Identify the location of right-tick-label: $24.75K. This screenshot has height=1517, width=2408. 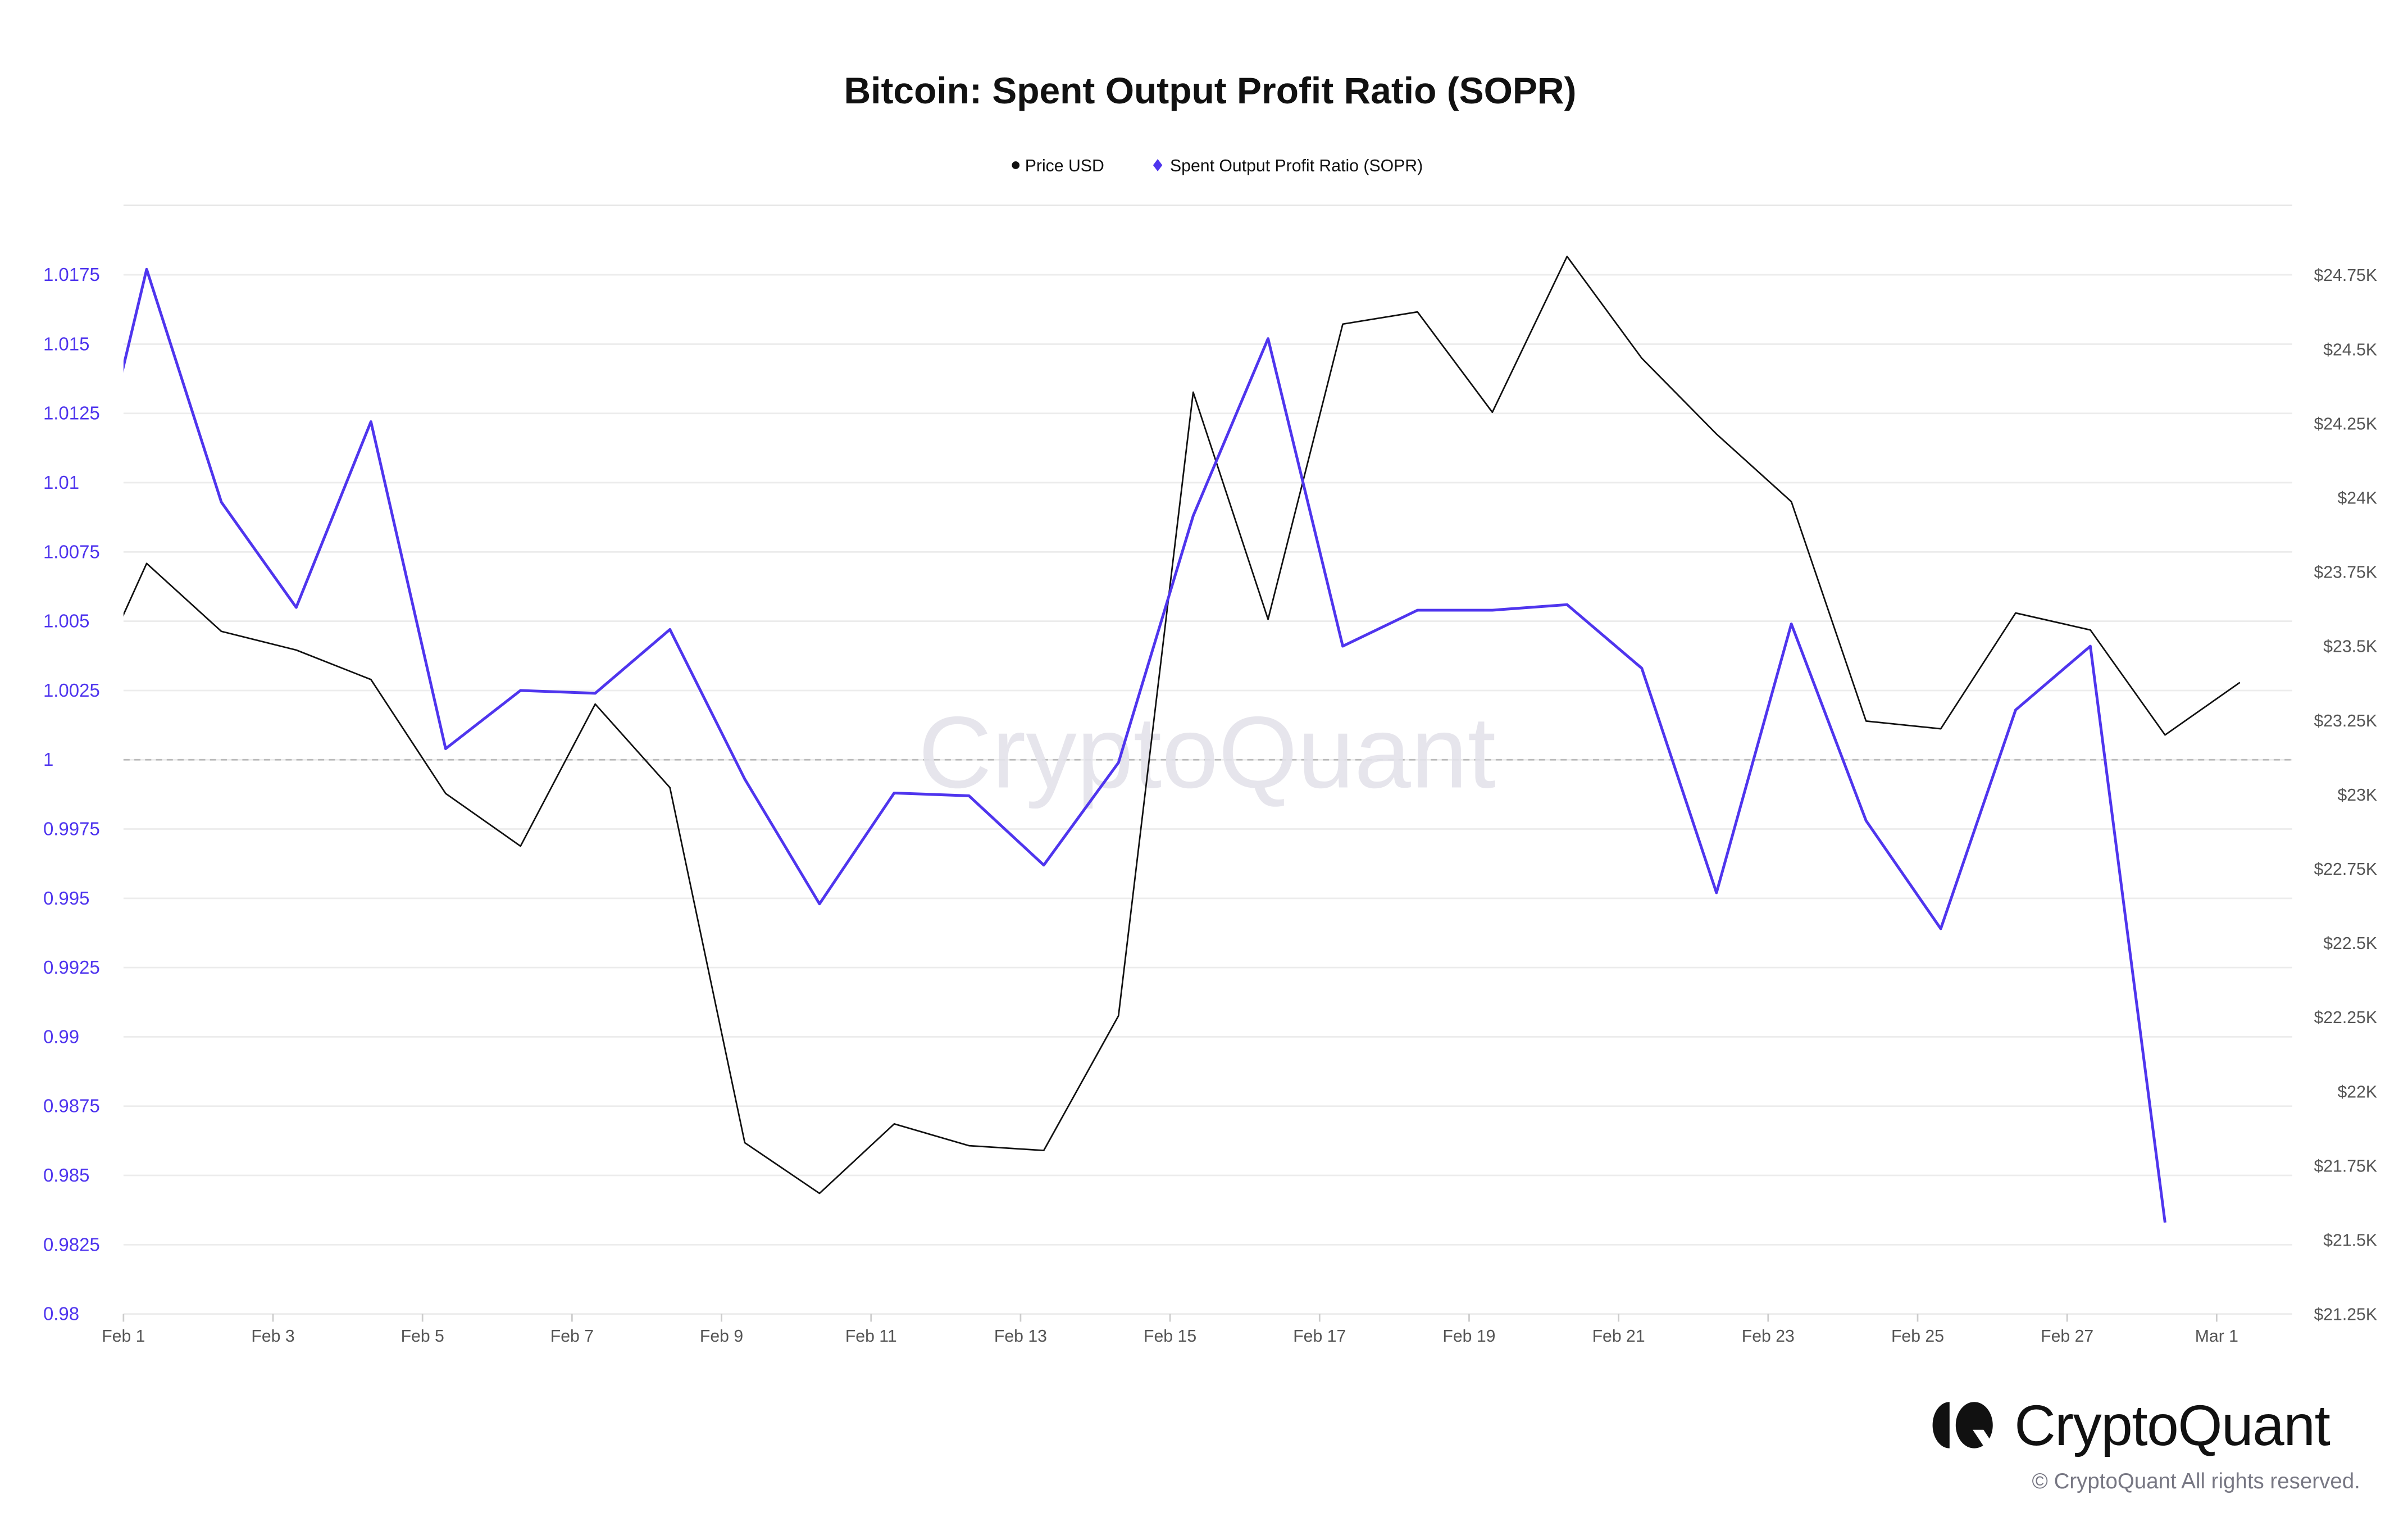
(2345, 275).